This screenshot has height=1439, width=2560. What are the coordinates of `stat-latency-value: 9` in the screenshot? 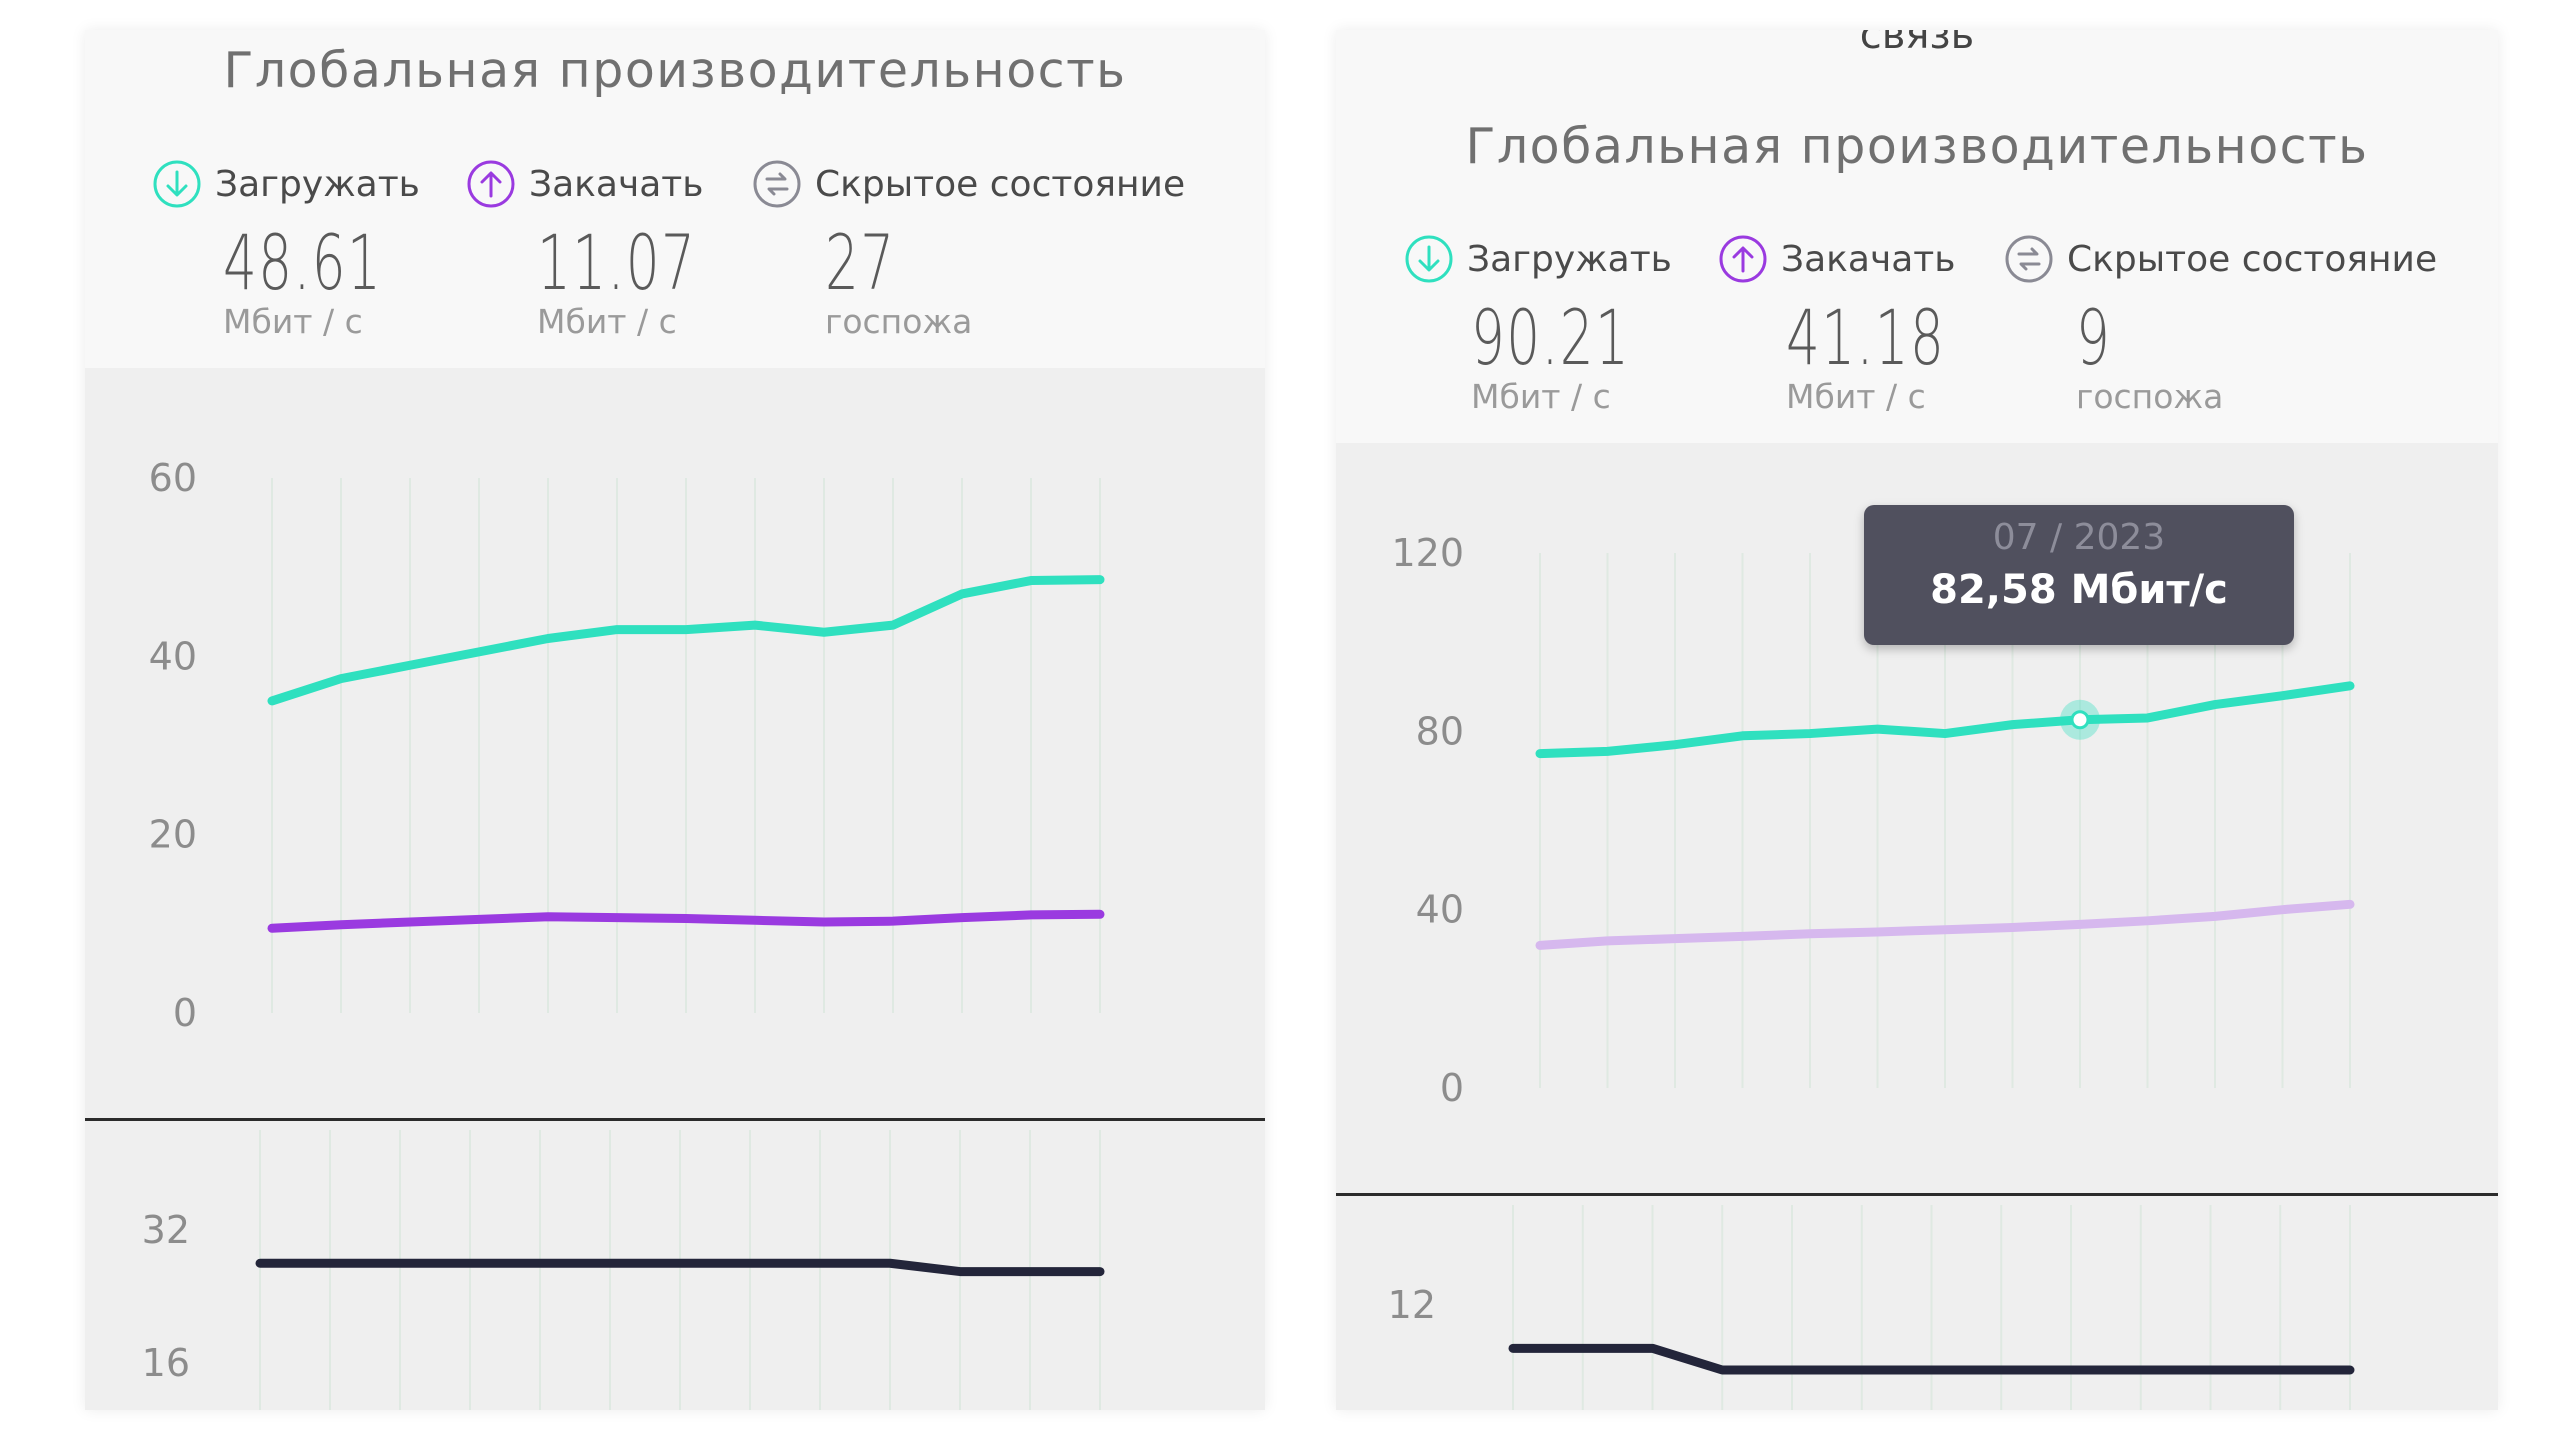 It's located at (2094, 337).